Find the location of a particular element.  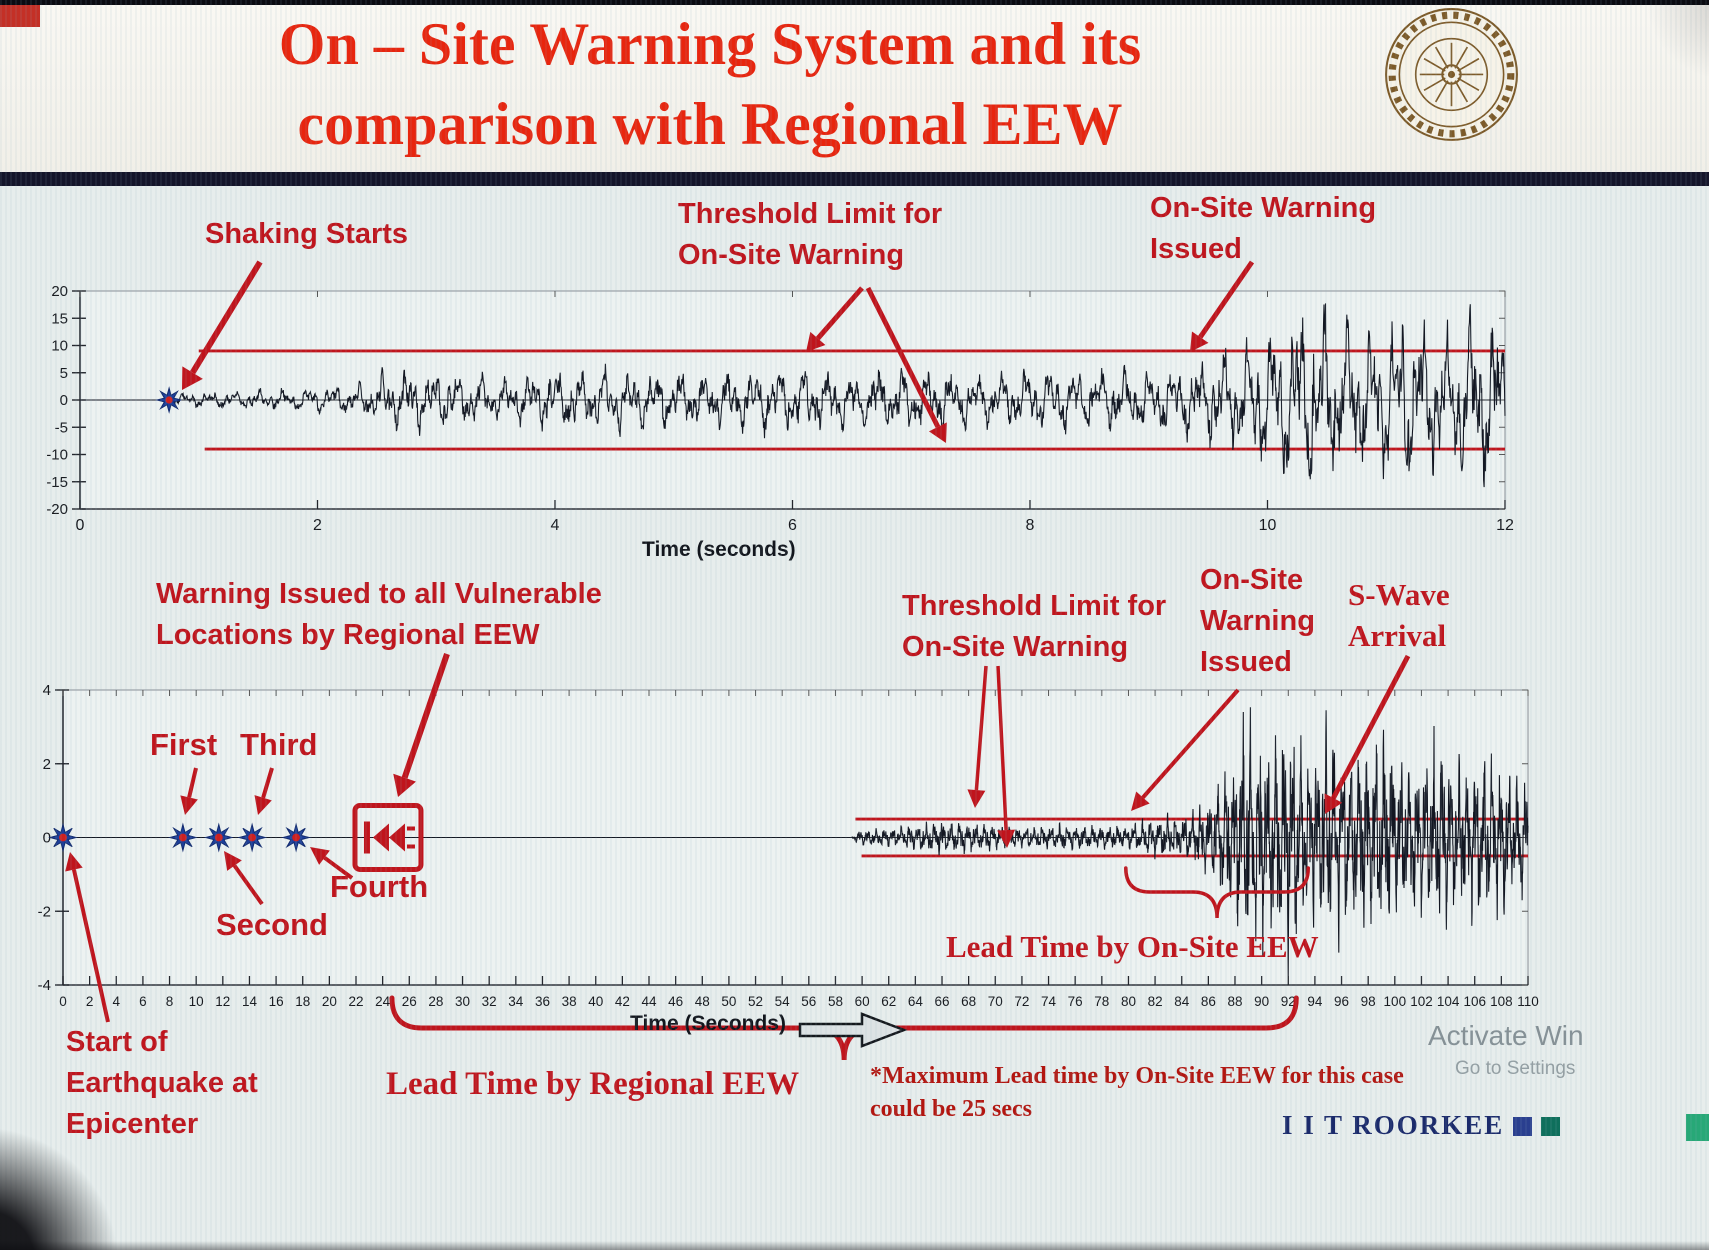

tick-label: 48 is located at coordinates (702, 1001).